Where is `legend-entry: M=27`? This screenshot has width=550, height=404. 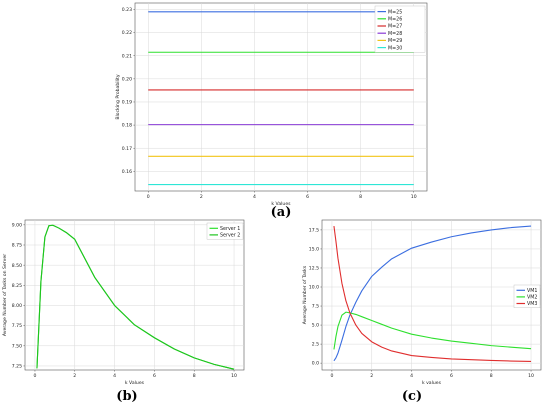 legend-entry: M=27 is located at coordinates (395, 27).